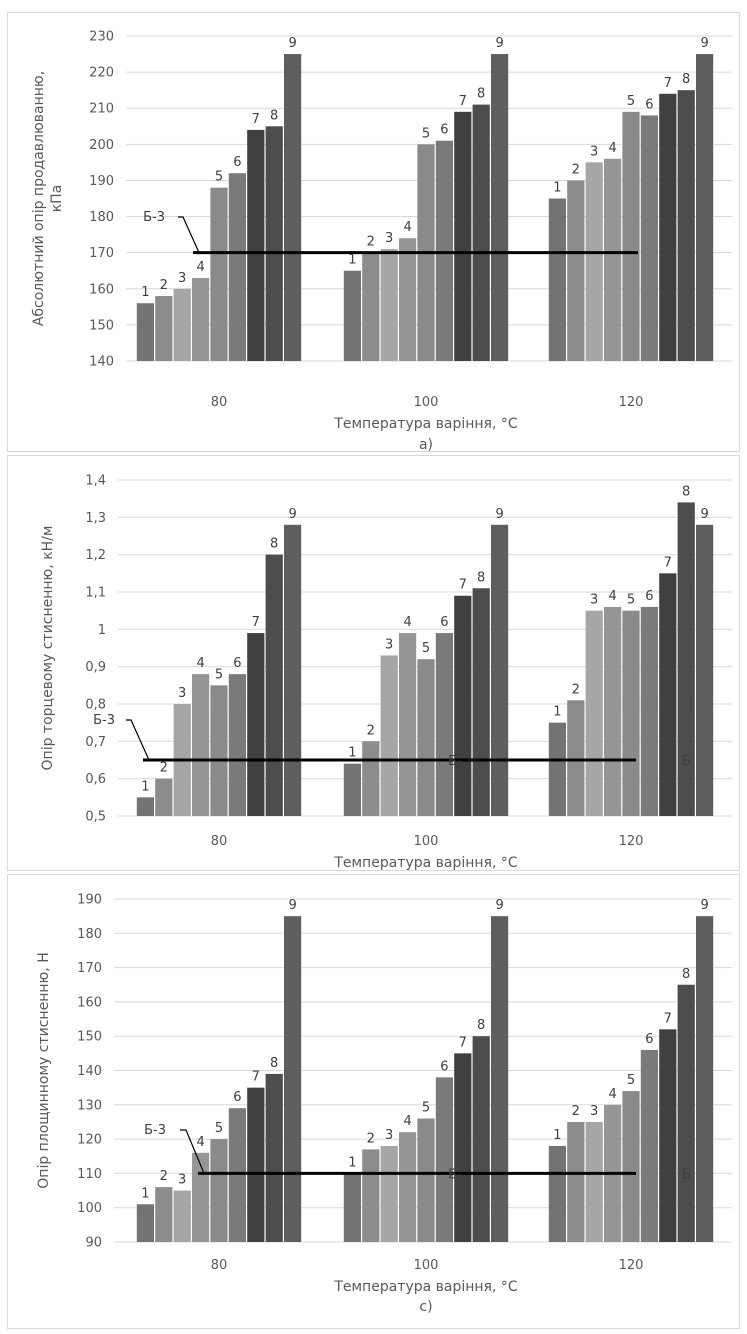 The height and width of the screenshot is (1334, 747). I want to click on y-tick-label: 90, so click(93, 1243).